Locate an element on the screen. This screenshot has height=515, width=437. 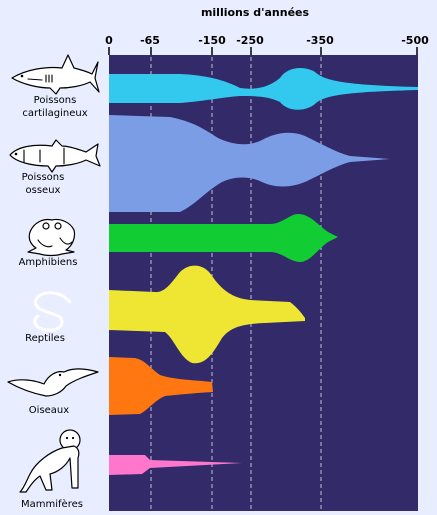
tick-label-150: -150 is located at coordinates (212, 40).